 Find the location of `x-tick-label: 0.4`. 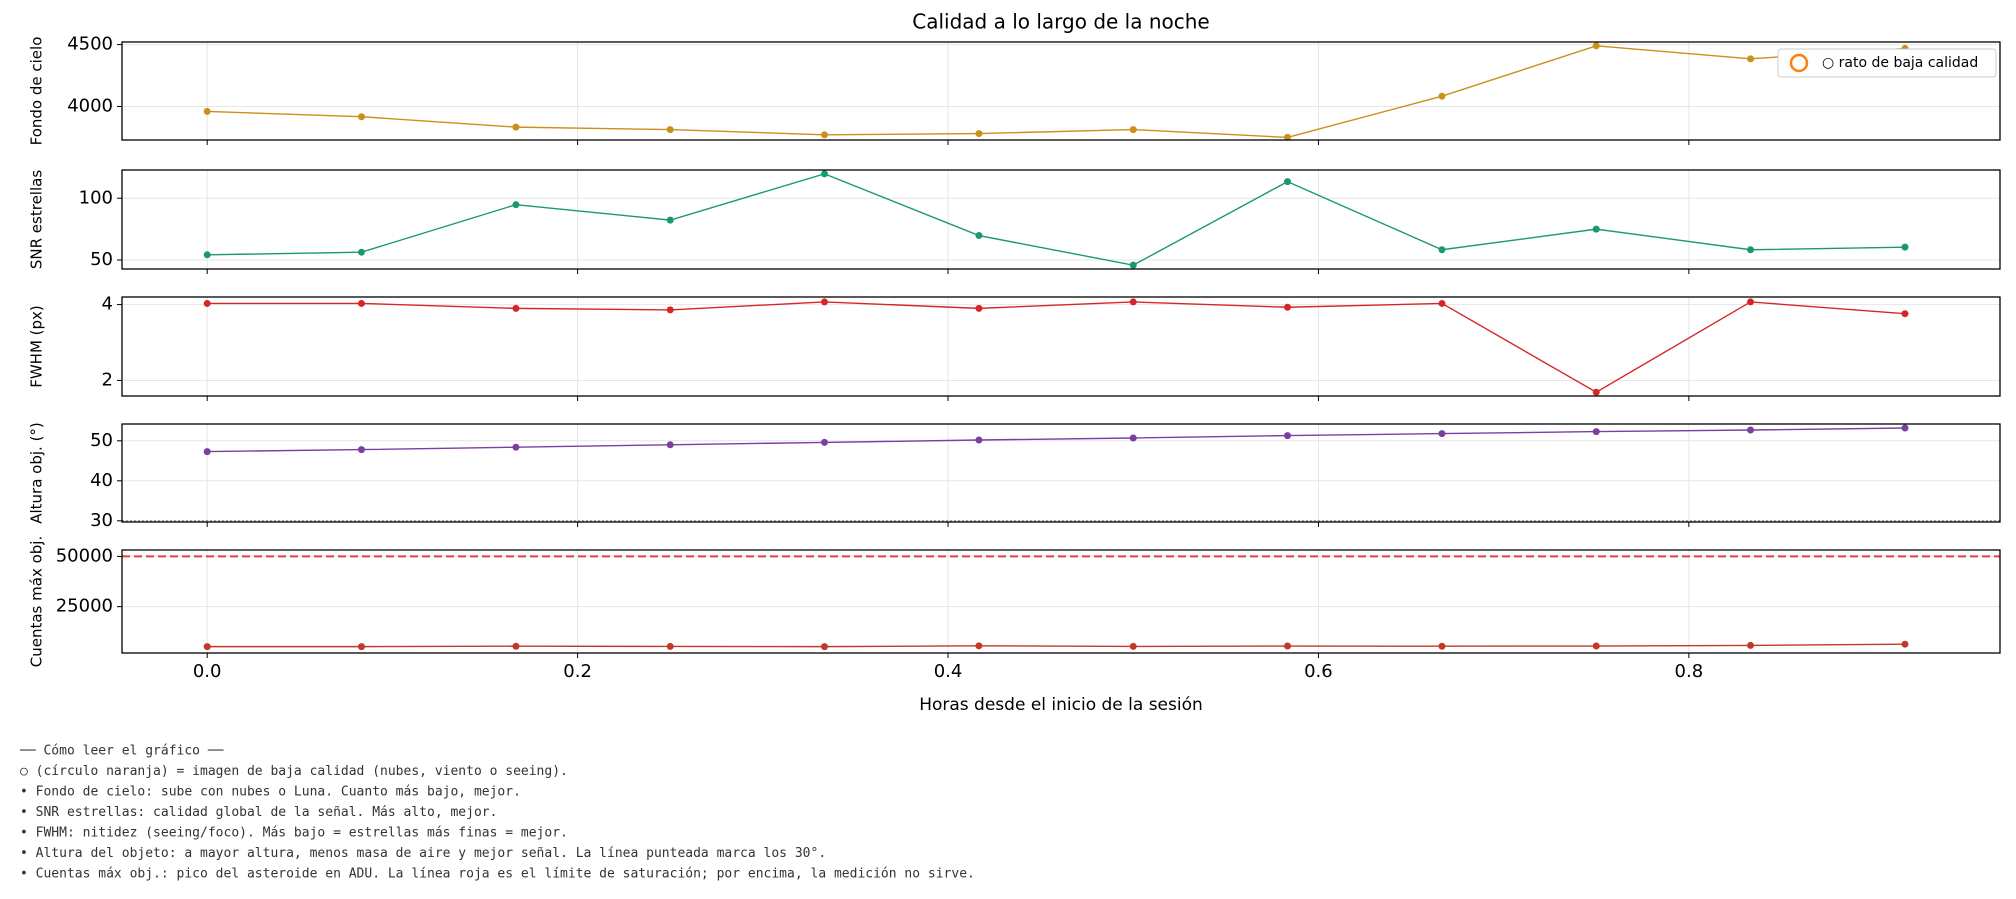

x-tick-label: 0.4 is located at coordinates (948, 671).